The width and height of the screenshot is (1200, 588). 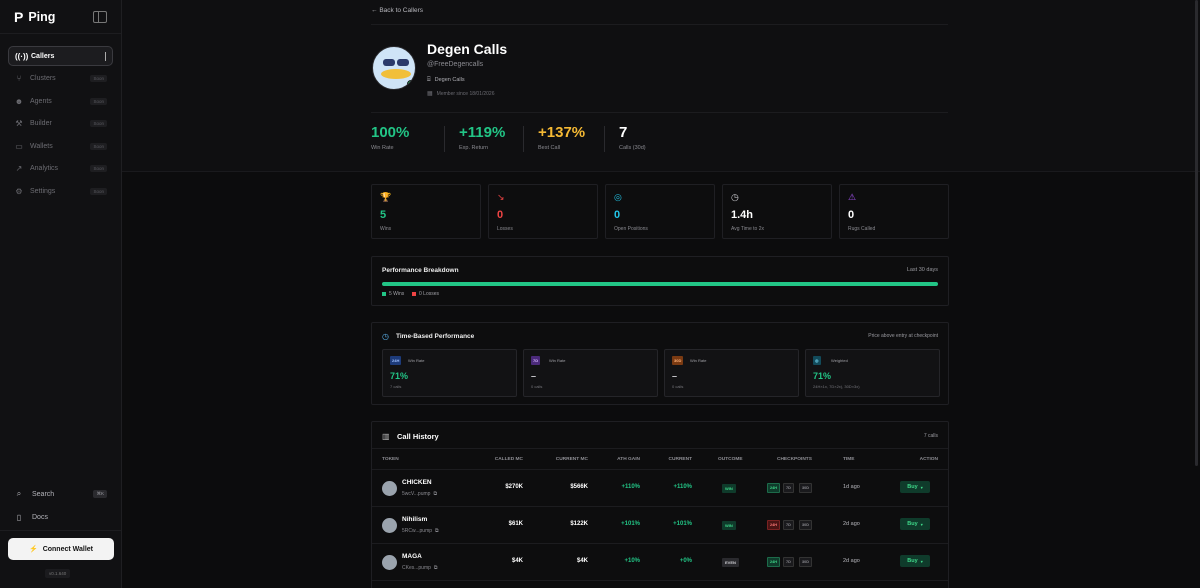 I want to click on search-button: ⌕ Search ⌘K, so click(x=60, y=494).